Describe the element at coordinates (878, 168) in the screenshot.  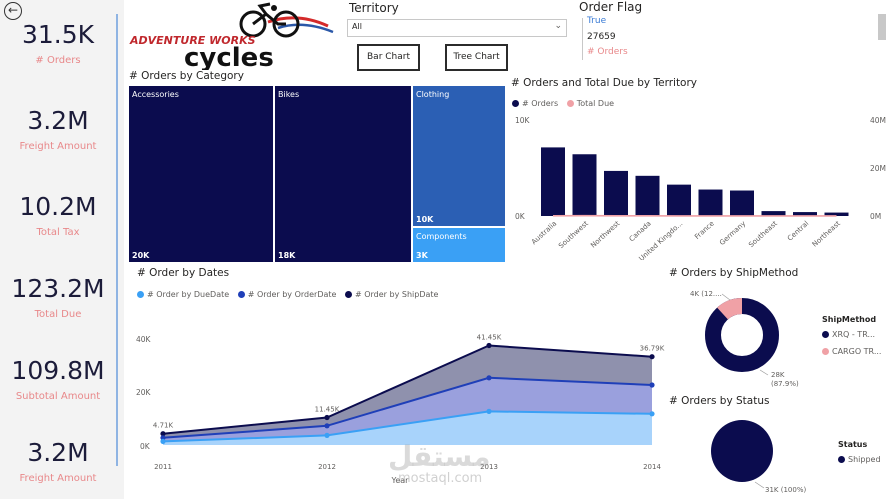
I see `y-right-tick: 20M` at that location.